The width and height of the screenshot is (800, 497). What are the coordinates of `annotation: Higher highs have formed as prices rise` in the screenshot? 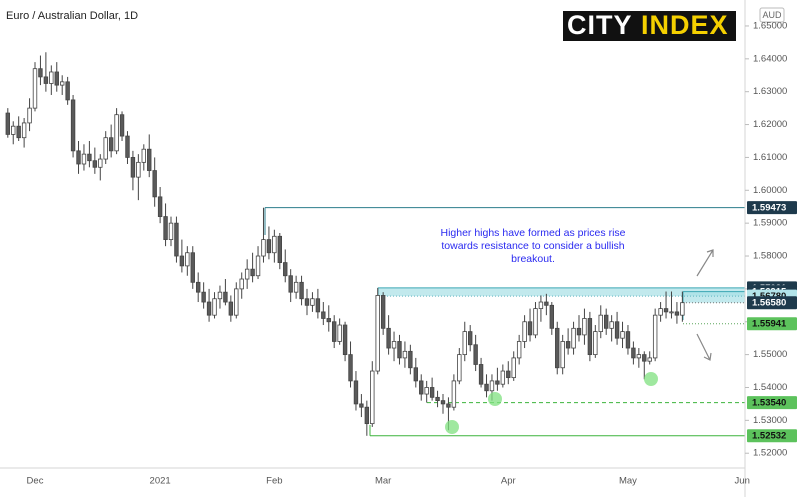 It's located at (532, 233).